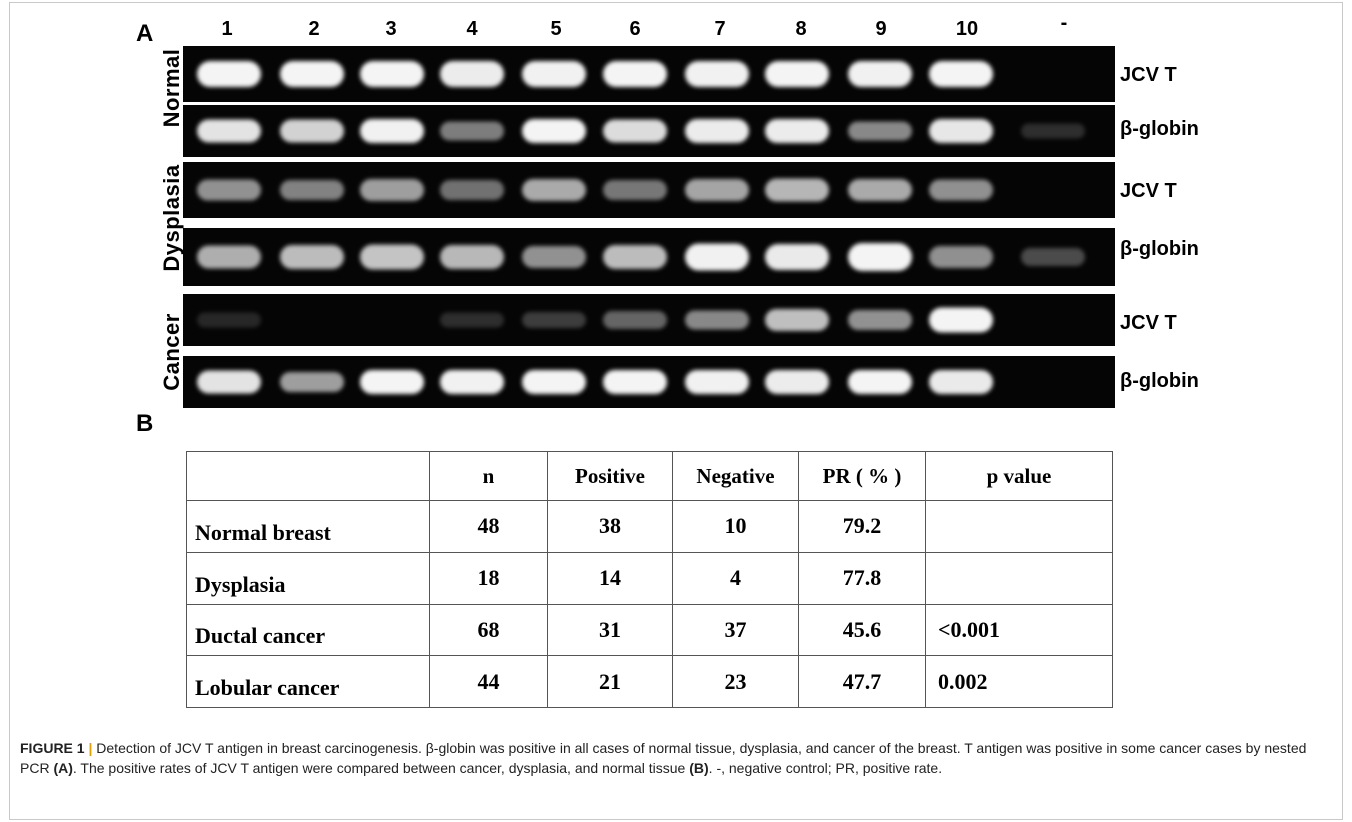  What do you see at coordinates (1064, 23) in the screenshot?
I see `lane-label-negative-control: -` at bounding box center [1064, 23].